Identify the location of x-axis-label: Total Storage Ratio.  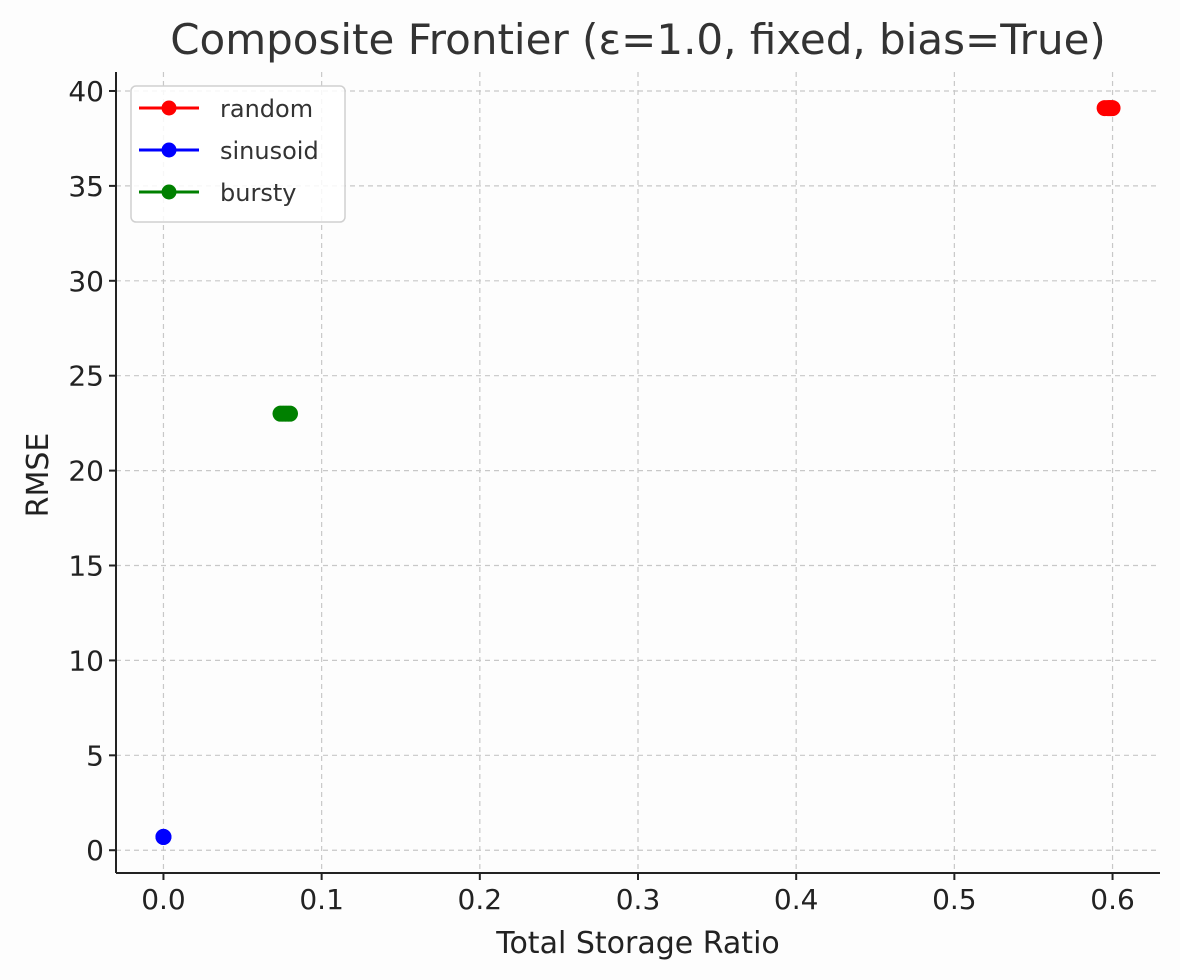
(637, 943).